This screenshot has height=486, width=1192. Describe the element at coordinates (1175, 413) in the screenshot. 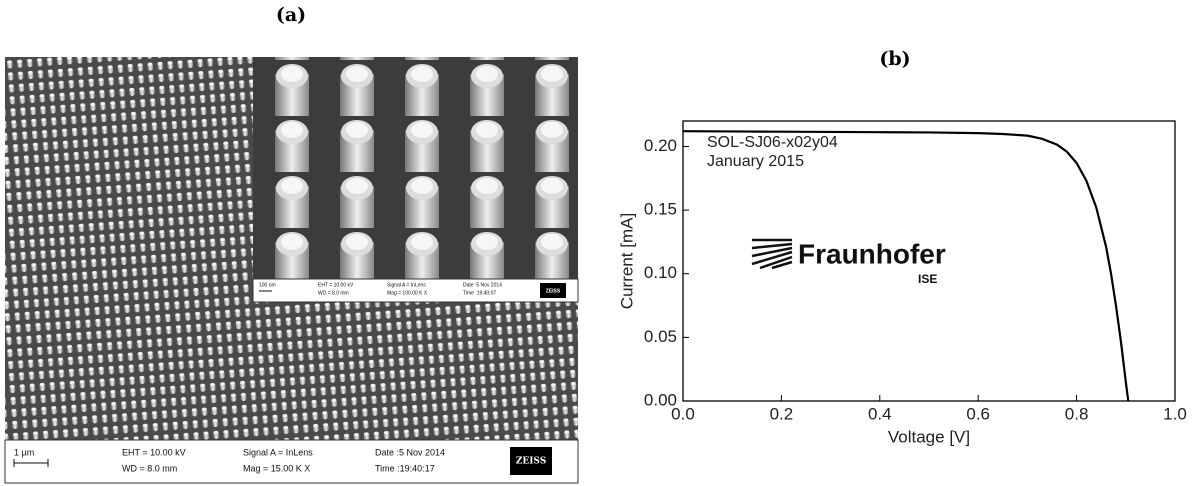

I see `x-tick-label: 1.0` at that location.